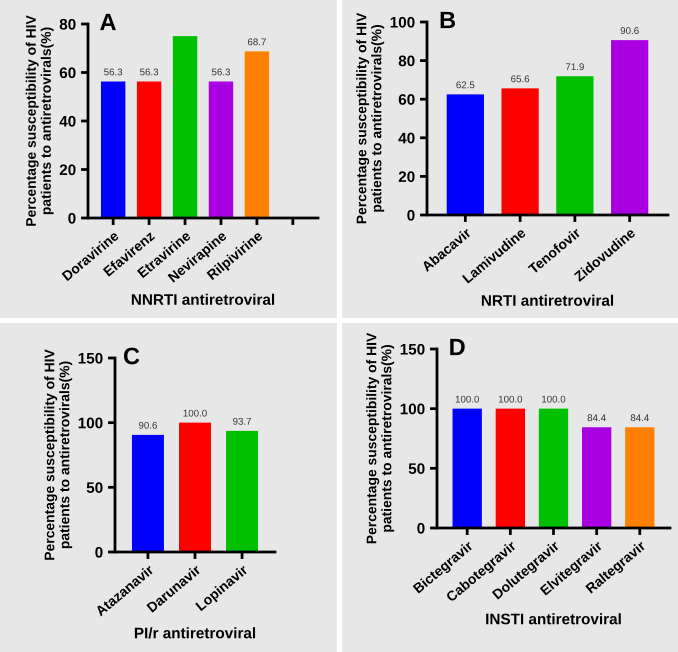 The width and height of the screenshot is (678, 652). Describe the element at coordinates (448, 20) in the screenshot. I see `chart-title: B` at that location.